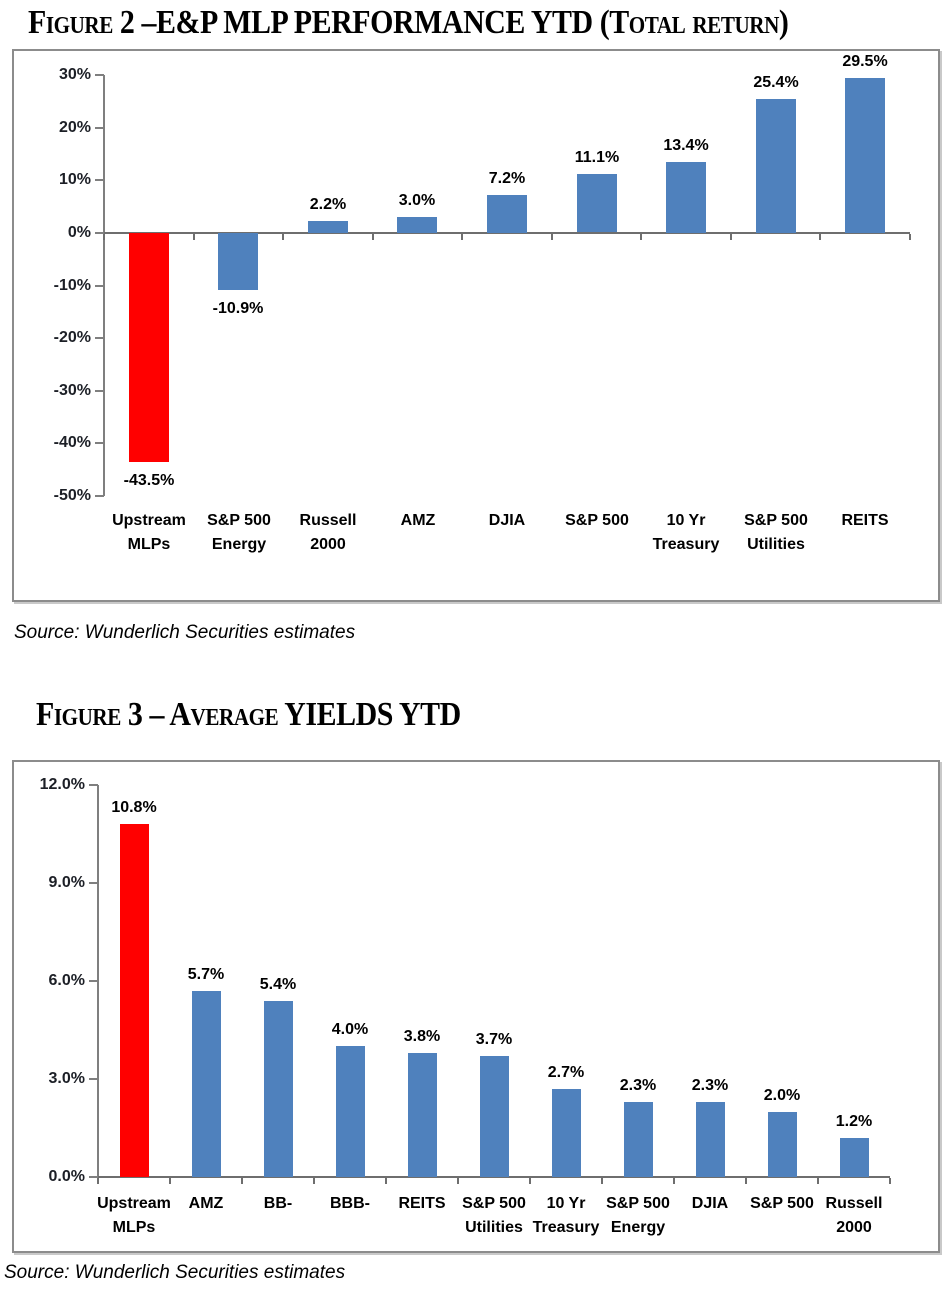  I want to click on bar-value-label: 2.2%, so click(328, 204).